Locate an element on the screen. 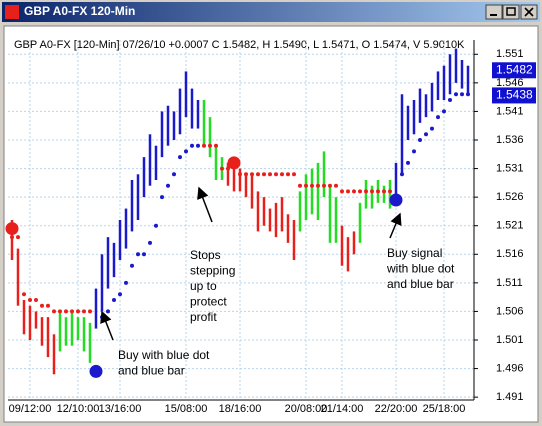 This screenshot has width=542, height=426. y-tick-label: 1.516 is located at coordinates (510, 254).